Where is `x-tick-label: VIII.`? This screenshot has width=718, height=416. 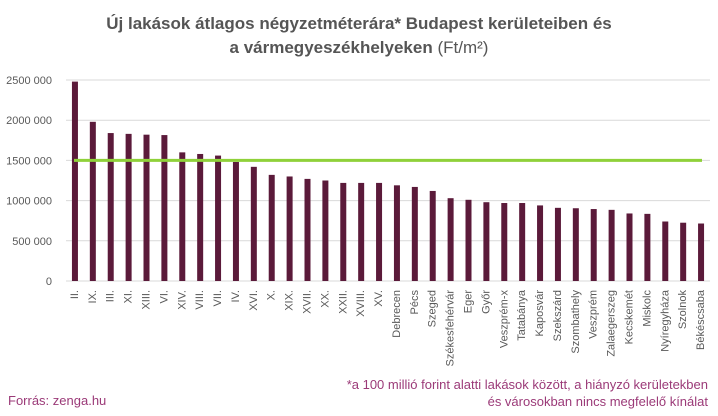 x-tick-label: VIII. is located at coordinates (200, 300).